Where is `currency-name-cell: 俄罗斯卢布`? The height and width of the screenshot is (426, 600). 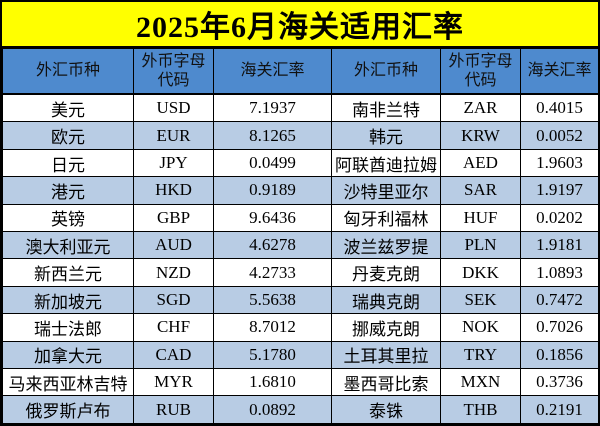 currency-name-cell: 俄罗斯卢布 is located at coordinates (68, 409).